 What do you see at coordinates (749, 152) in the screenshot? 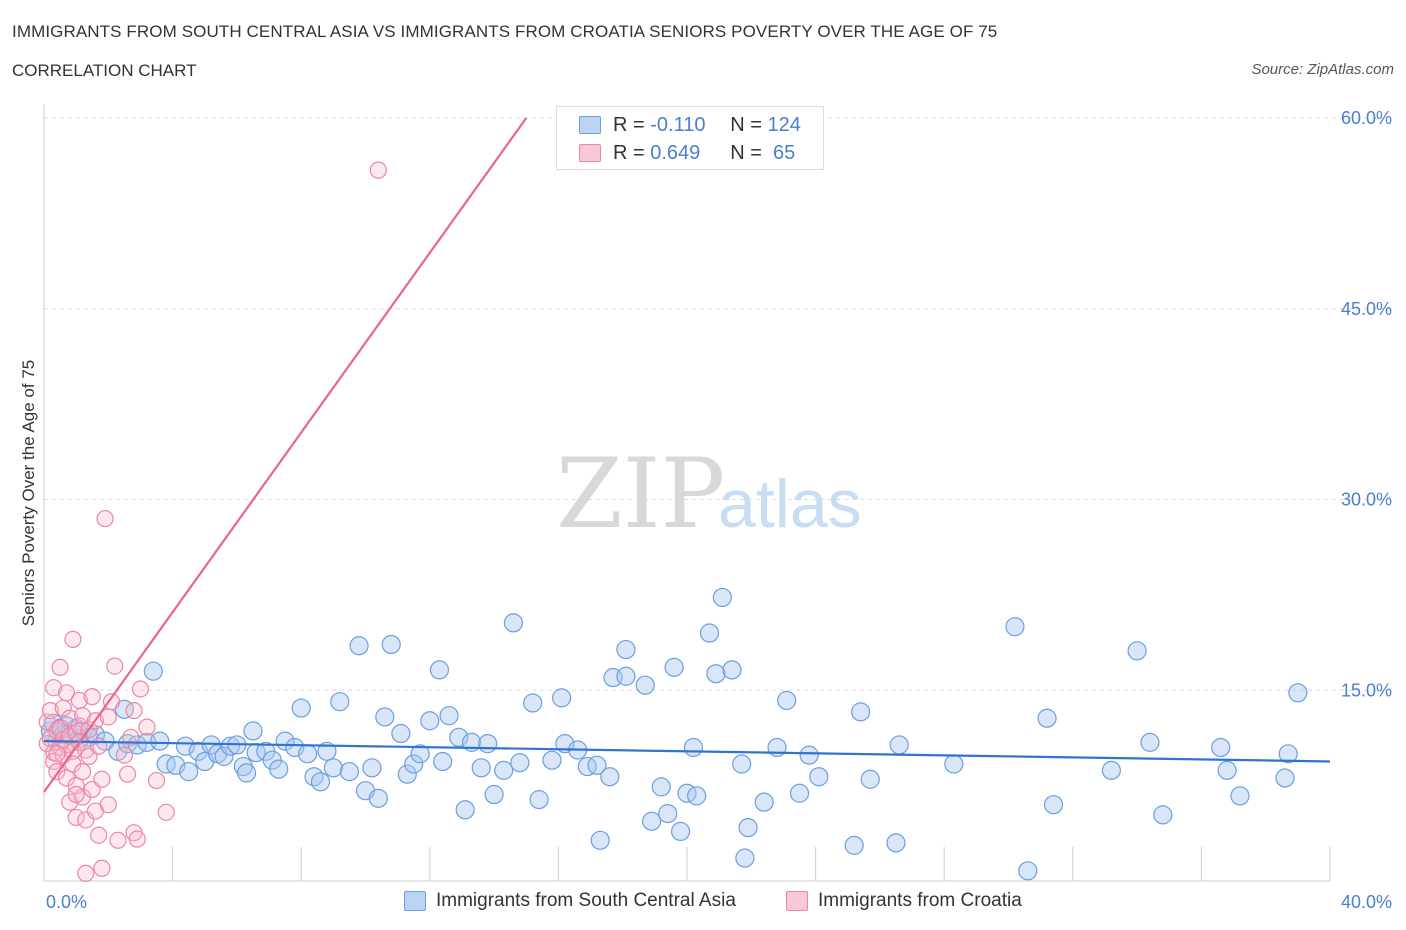
I see `legend-n-label: N =` at bounding box center [749, 152].